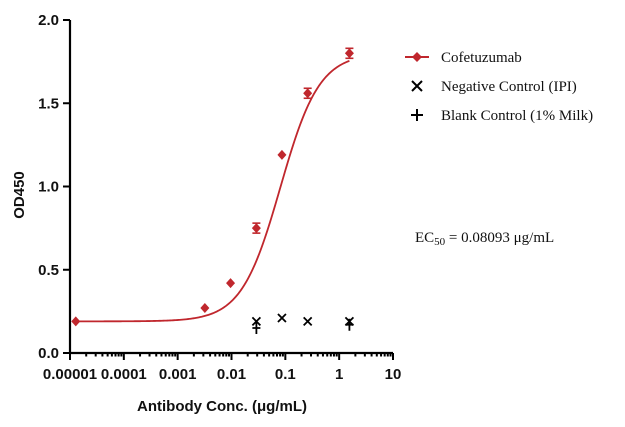  What do you see at coordinates (231, 374) in the screenshot?
I see `x-tick-label: 0.01` at bounding box center [231, 374].